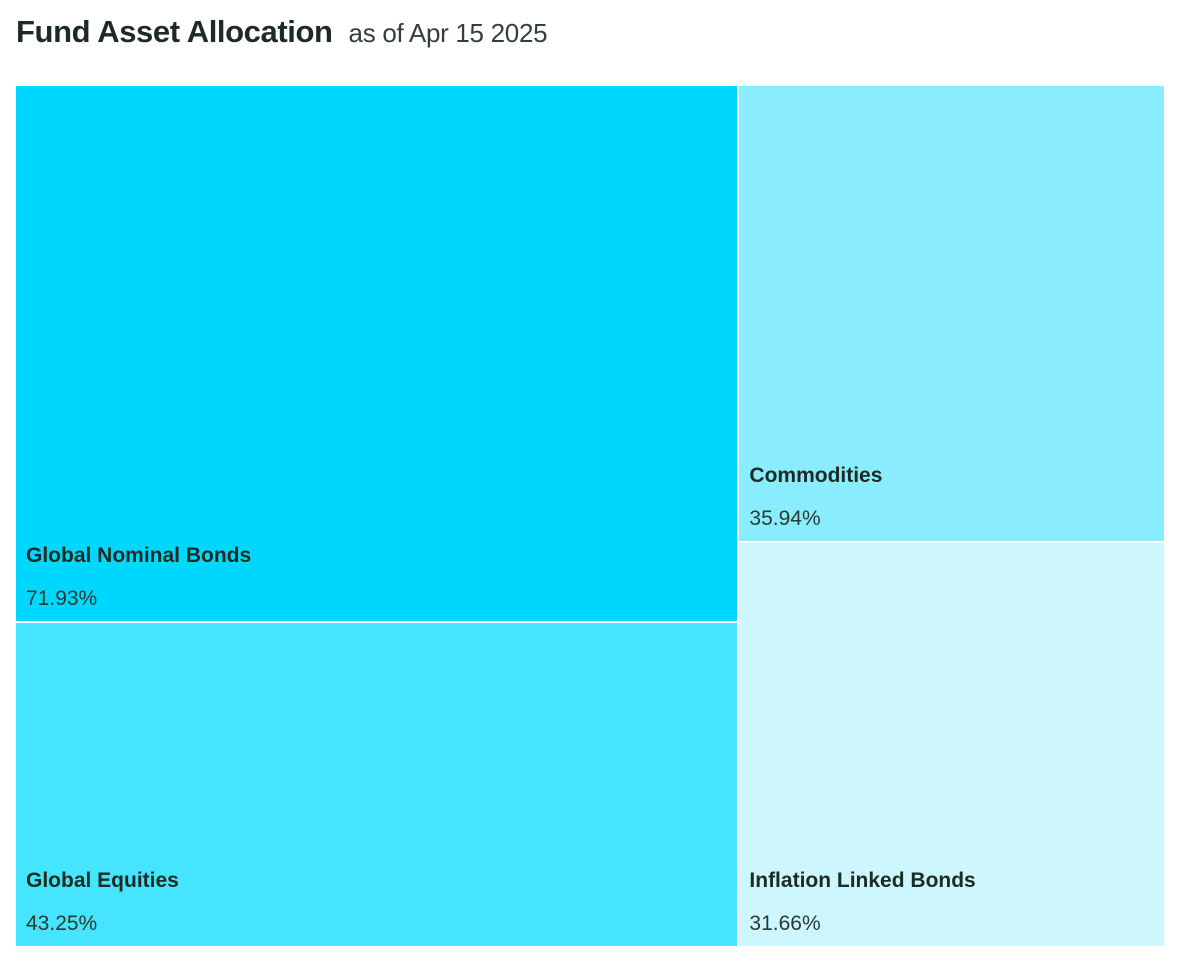  I want to click on treemap-cell-value: 71.93%, so click(62, 599).